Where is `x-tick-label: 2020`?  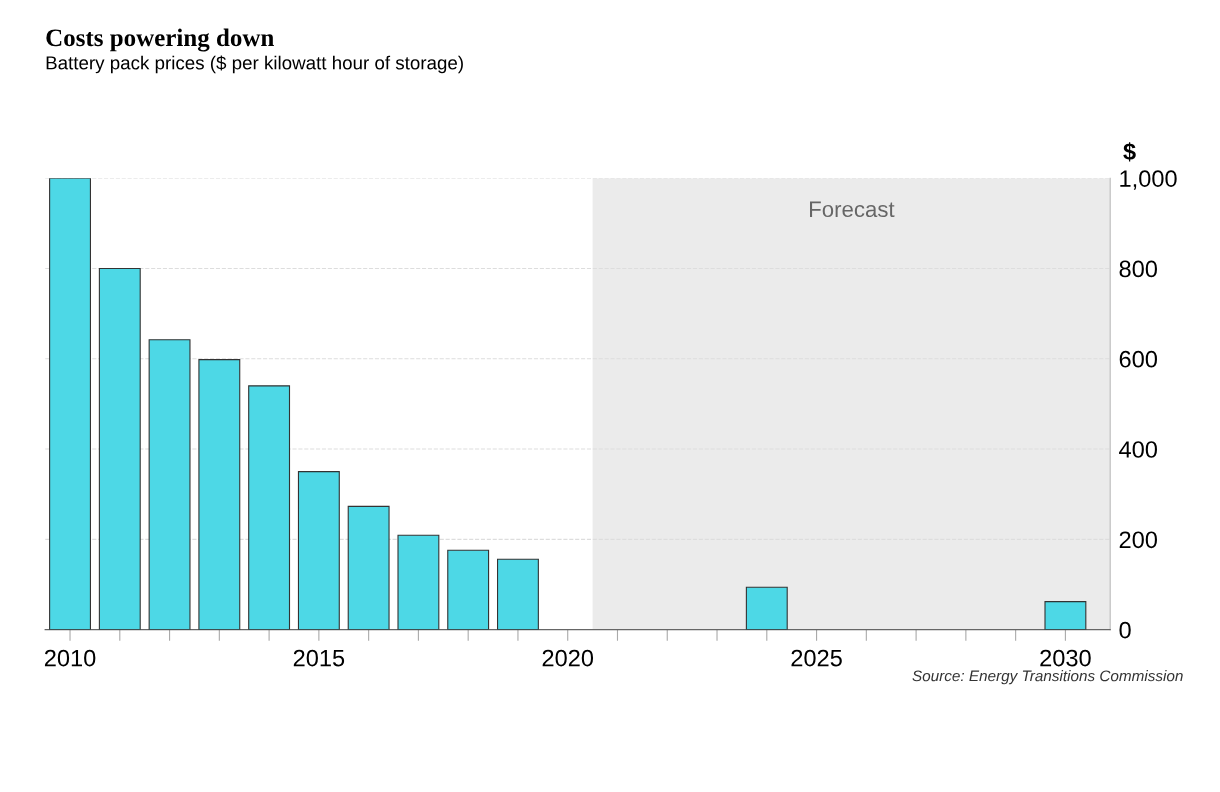
x-tick-label: 2020 is located at coordinates (568, 658).